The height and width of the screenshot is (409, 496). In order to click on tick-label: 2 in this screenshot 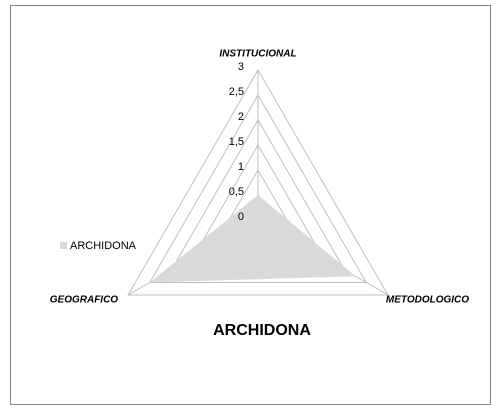, I will do `click(241, 117)`.